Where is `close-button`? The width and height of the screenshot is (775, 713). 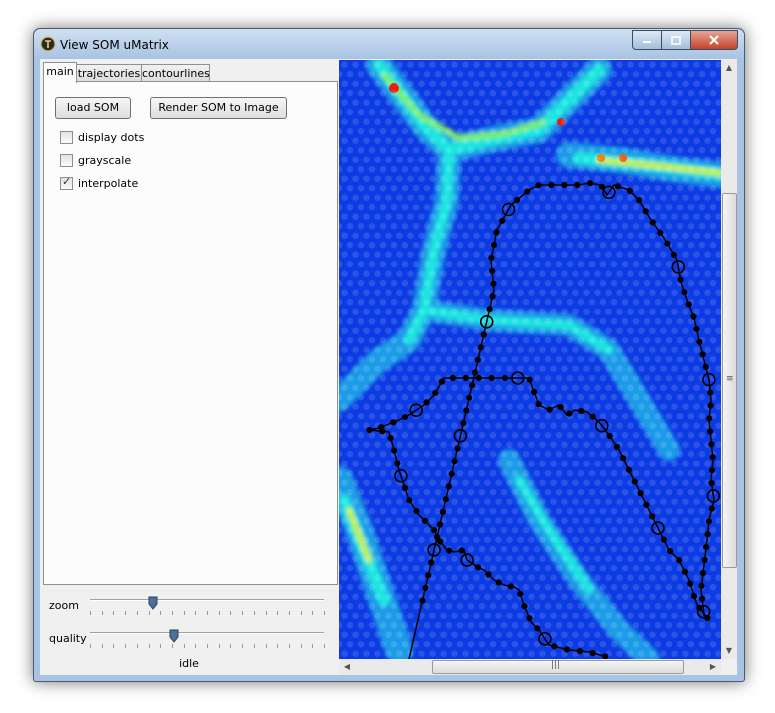
close-button is located at coordinates (714, 40).